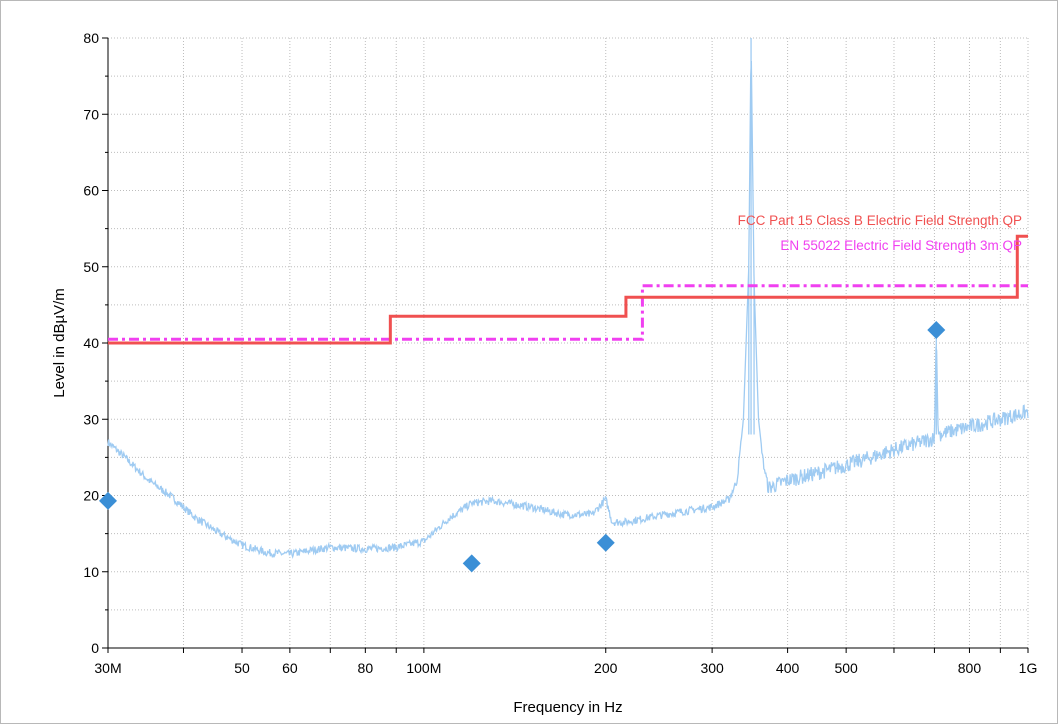 The height and width of the screenshot is (724, 1058). What do you see at coordinates (970, 668) in the screenshot?
I see `x-tick-label: 800` at bounding box center [970, 668].